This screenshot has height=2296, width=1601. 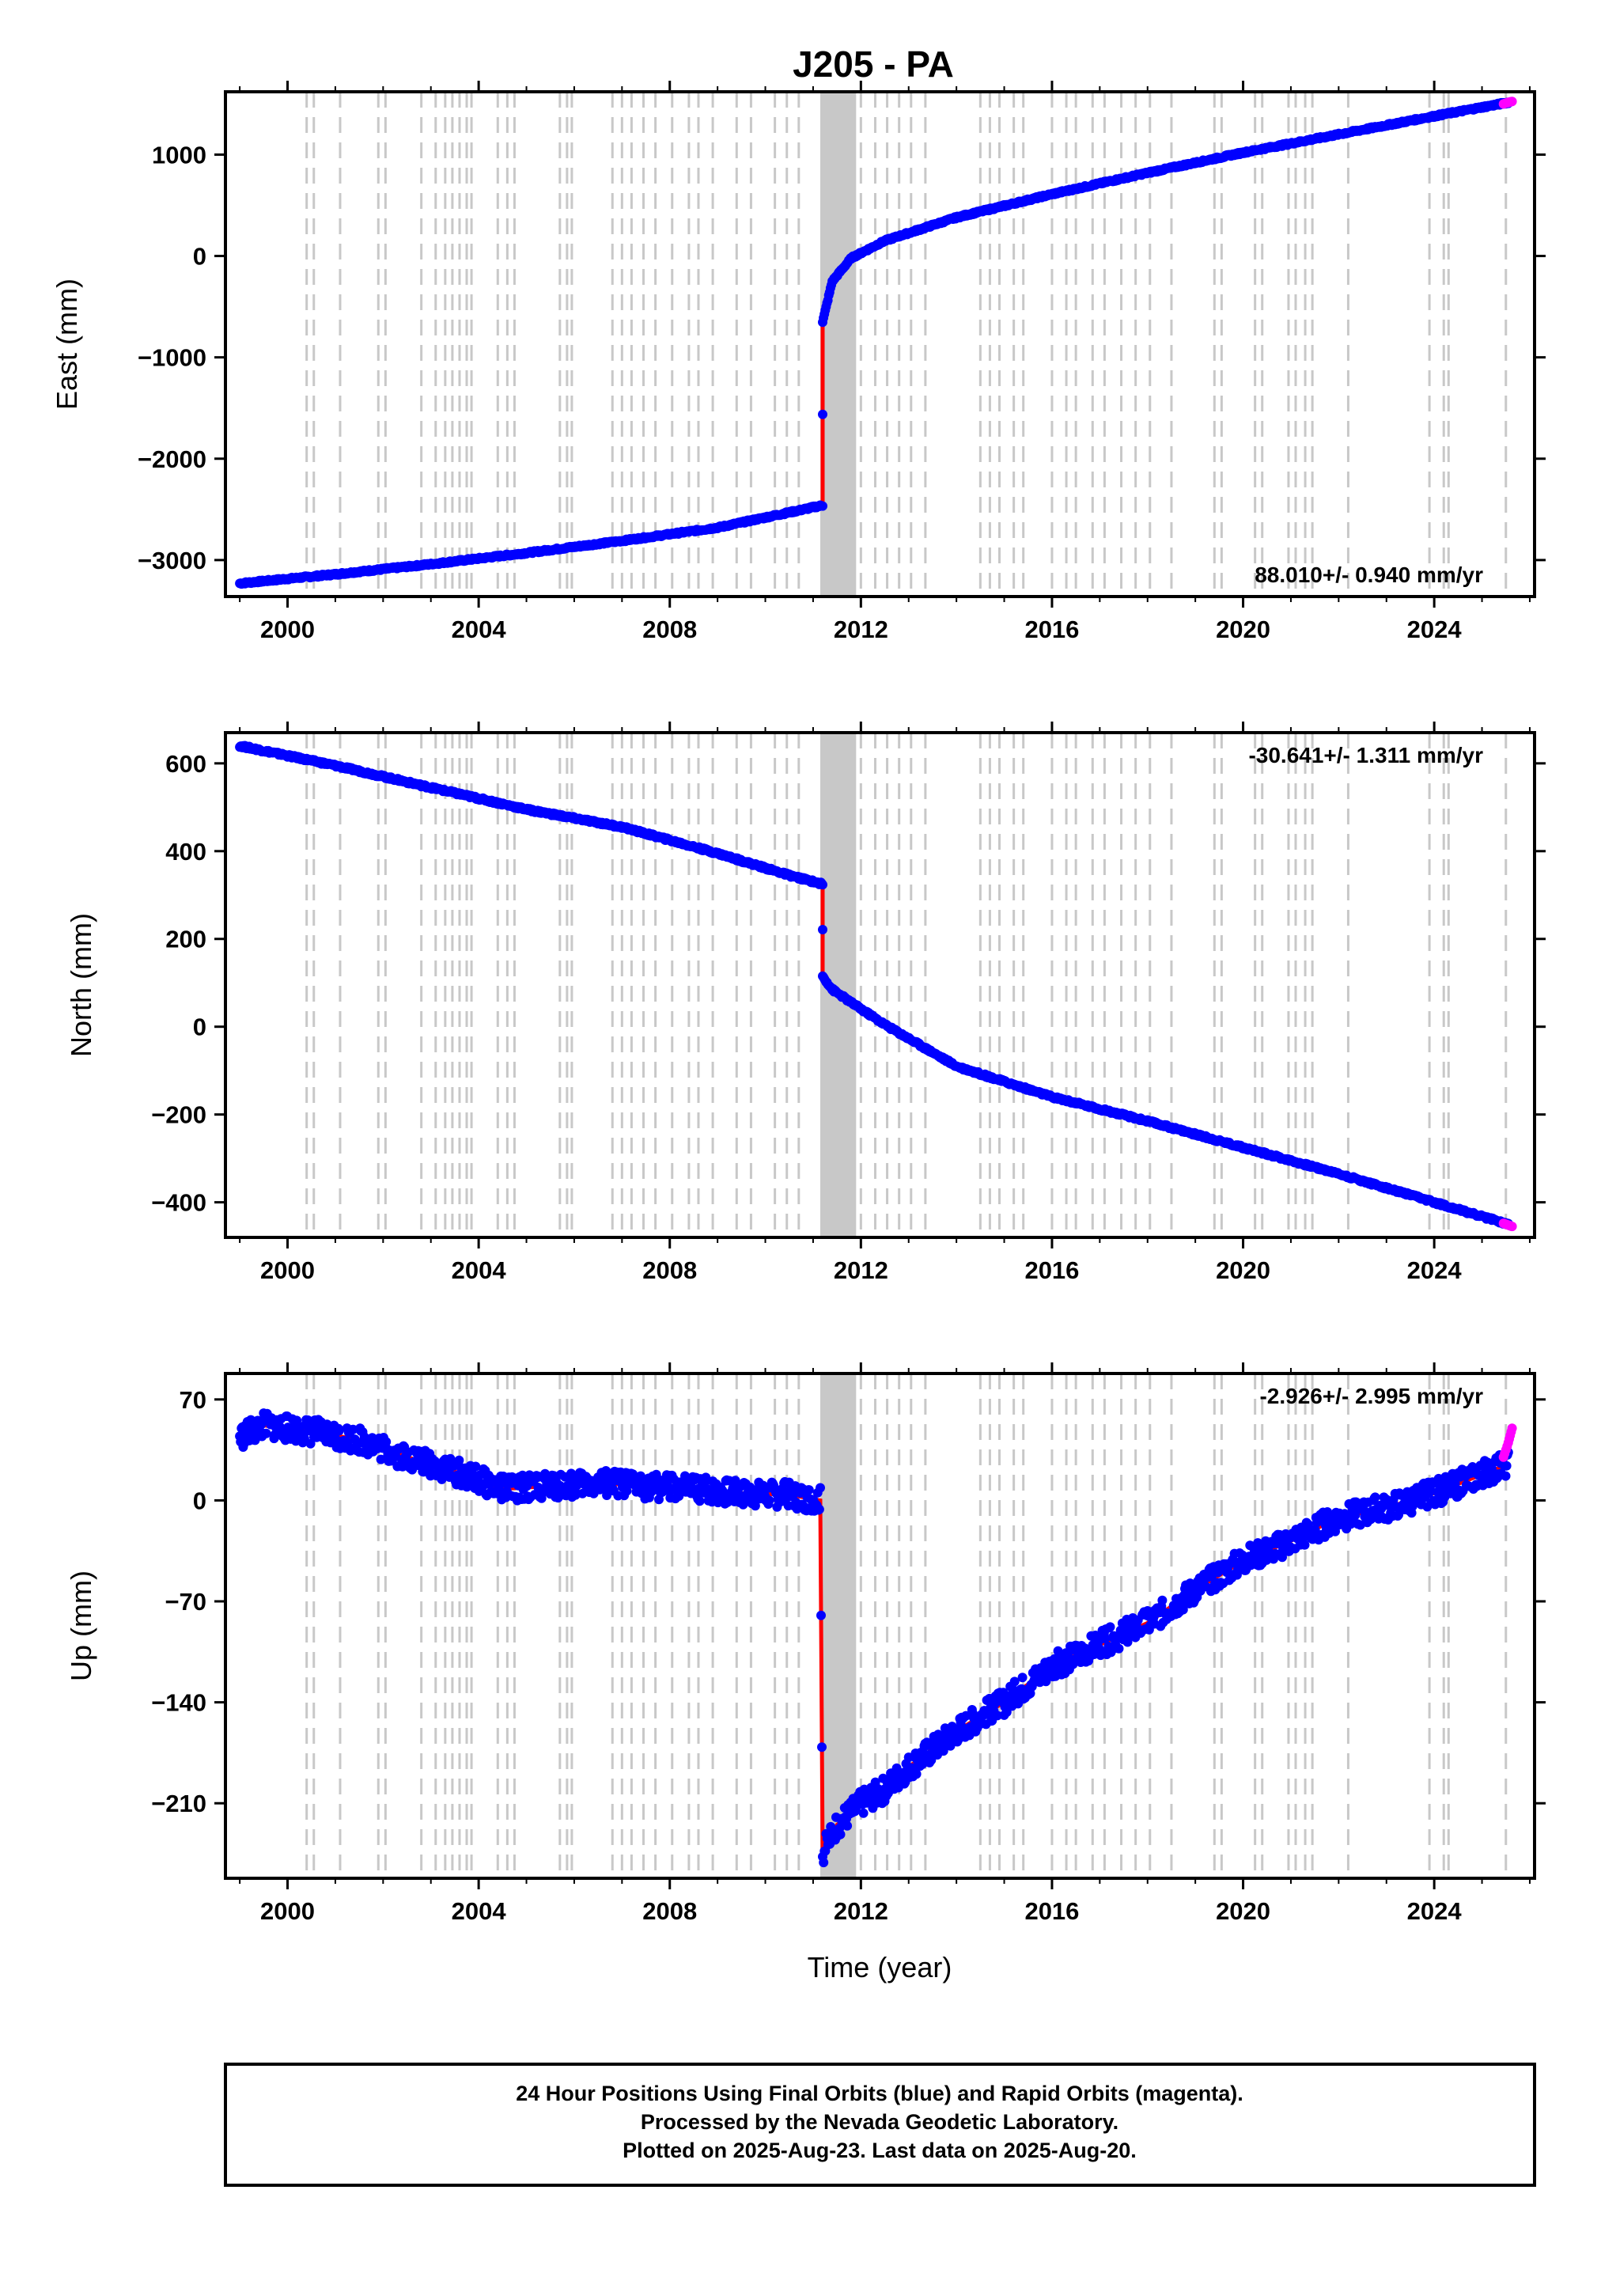 What do you see at coordinates (179, 155) in the screenshot?
I see `y-tick-label: 1000` at bounding box center [179, 155].